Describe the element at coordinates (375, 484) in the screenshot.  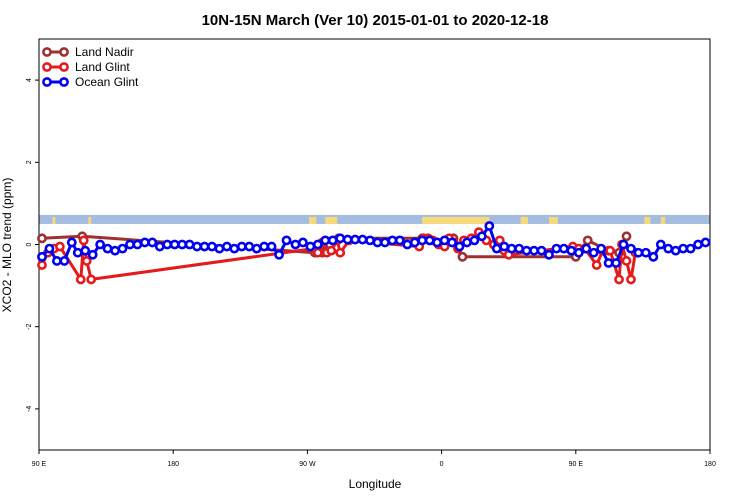
I see `x-axis-label: Longitude` at that location.